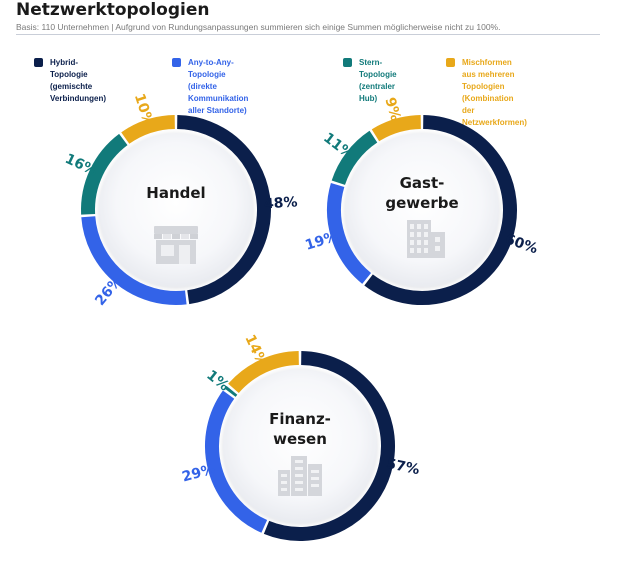  What do you see at coordinates (144, 110) in the screenshot?
I see `data-label-mischformen: 10%` at bounding box center [144, 110].